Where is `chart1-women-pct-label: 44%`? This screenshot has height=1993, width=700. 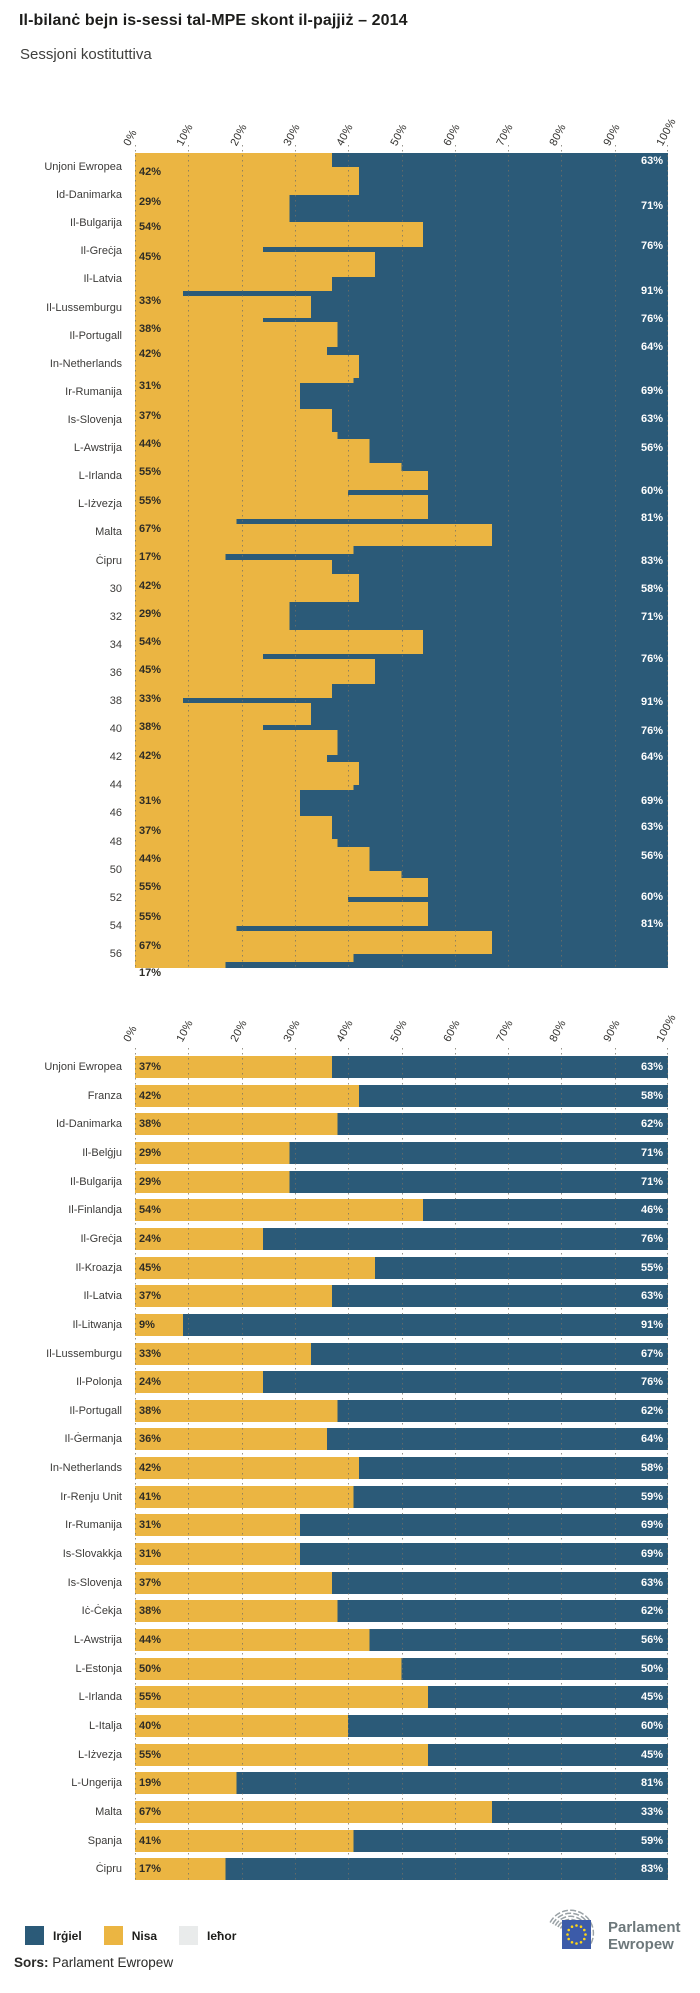
chart1-women-pct-label: 44% is located at coordinates (150, 444).